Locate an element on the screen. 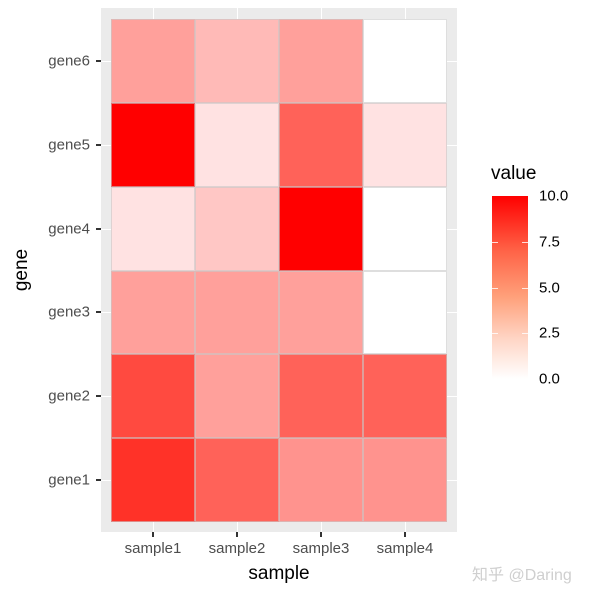  y-tick-label: gene5 is located at coordinates (69, 145).